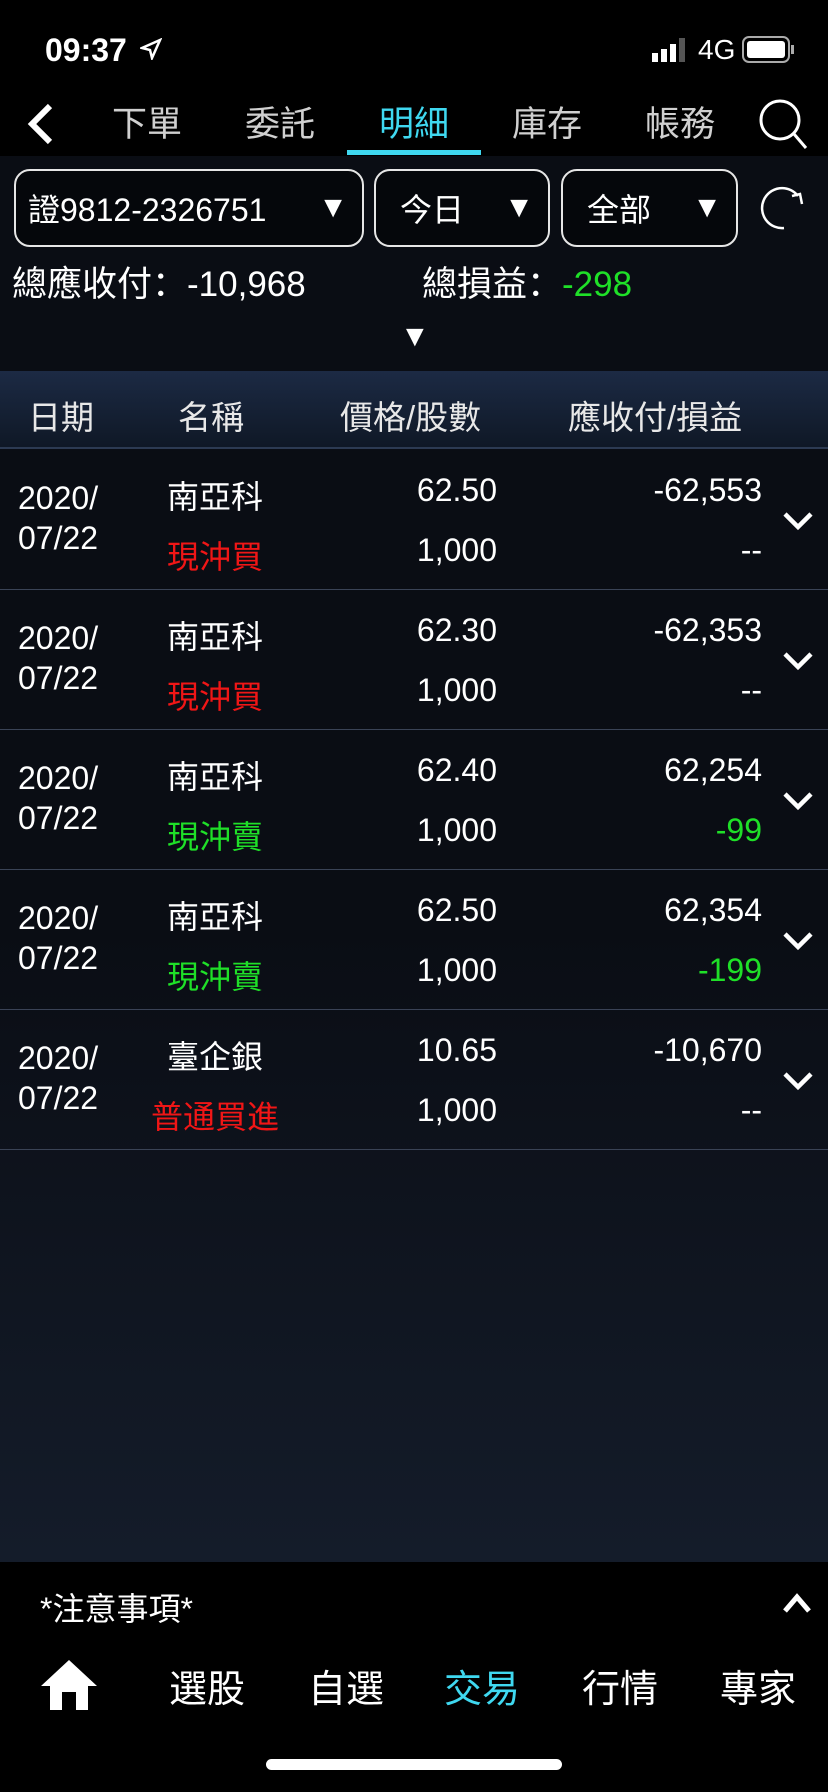 This screenshot has height=1792, width=828. What do you see at coordinates (456, 770) in the screenshot?
I see `price: 62.40` at bounding box center [456, 770].